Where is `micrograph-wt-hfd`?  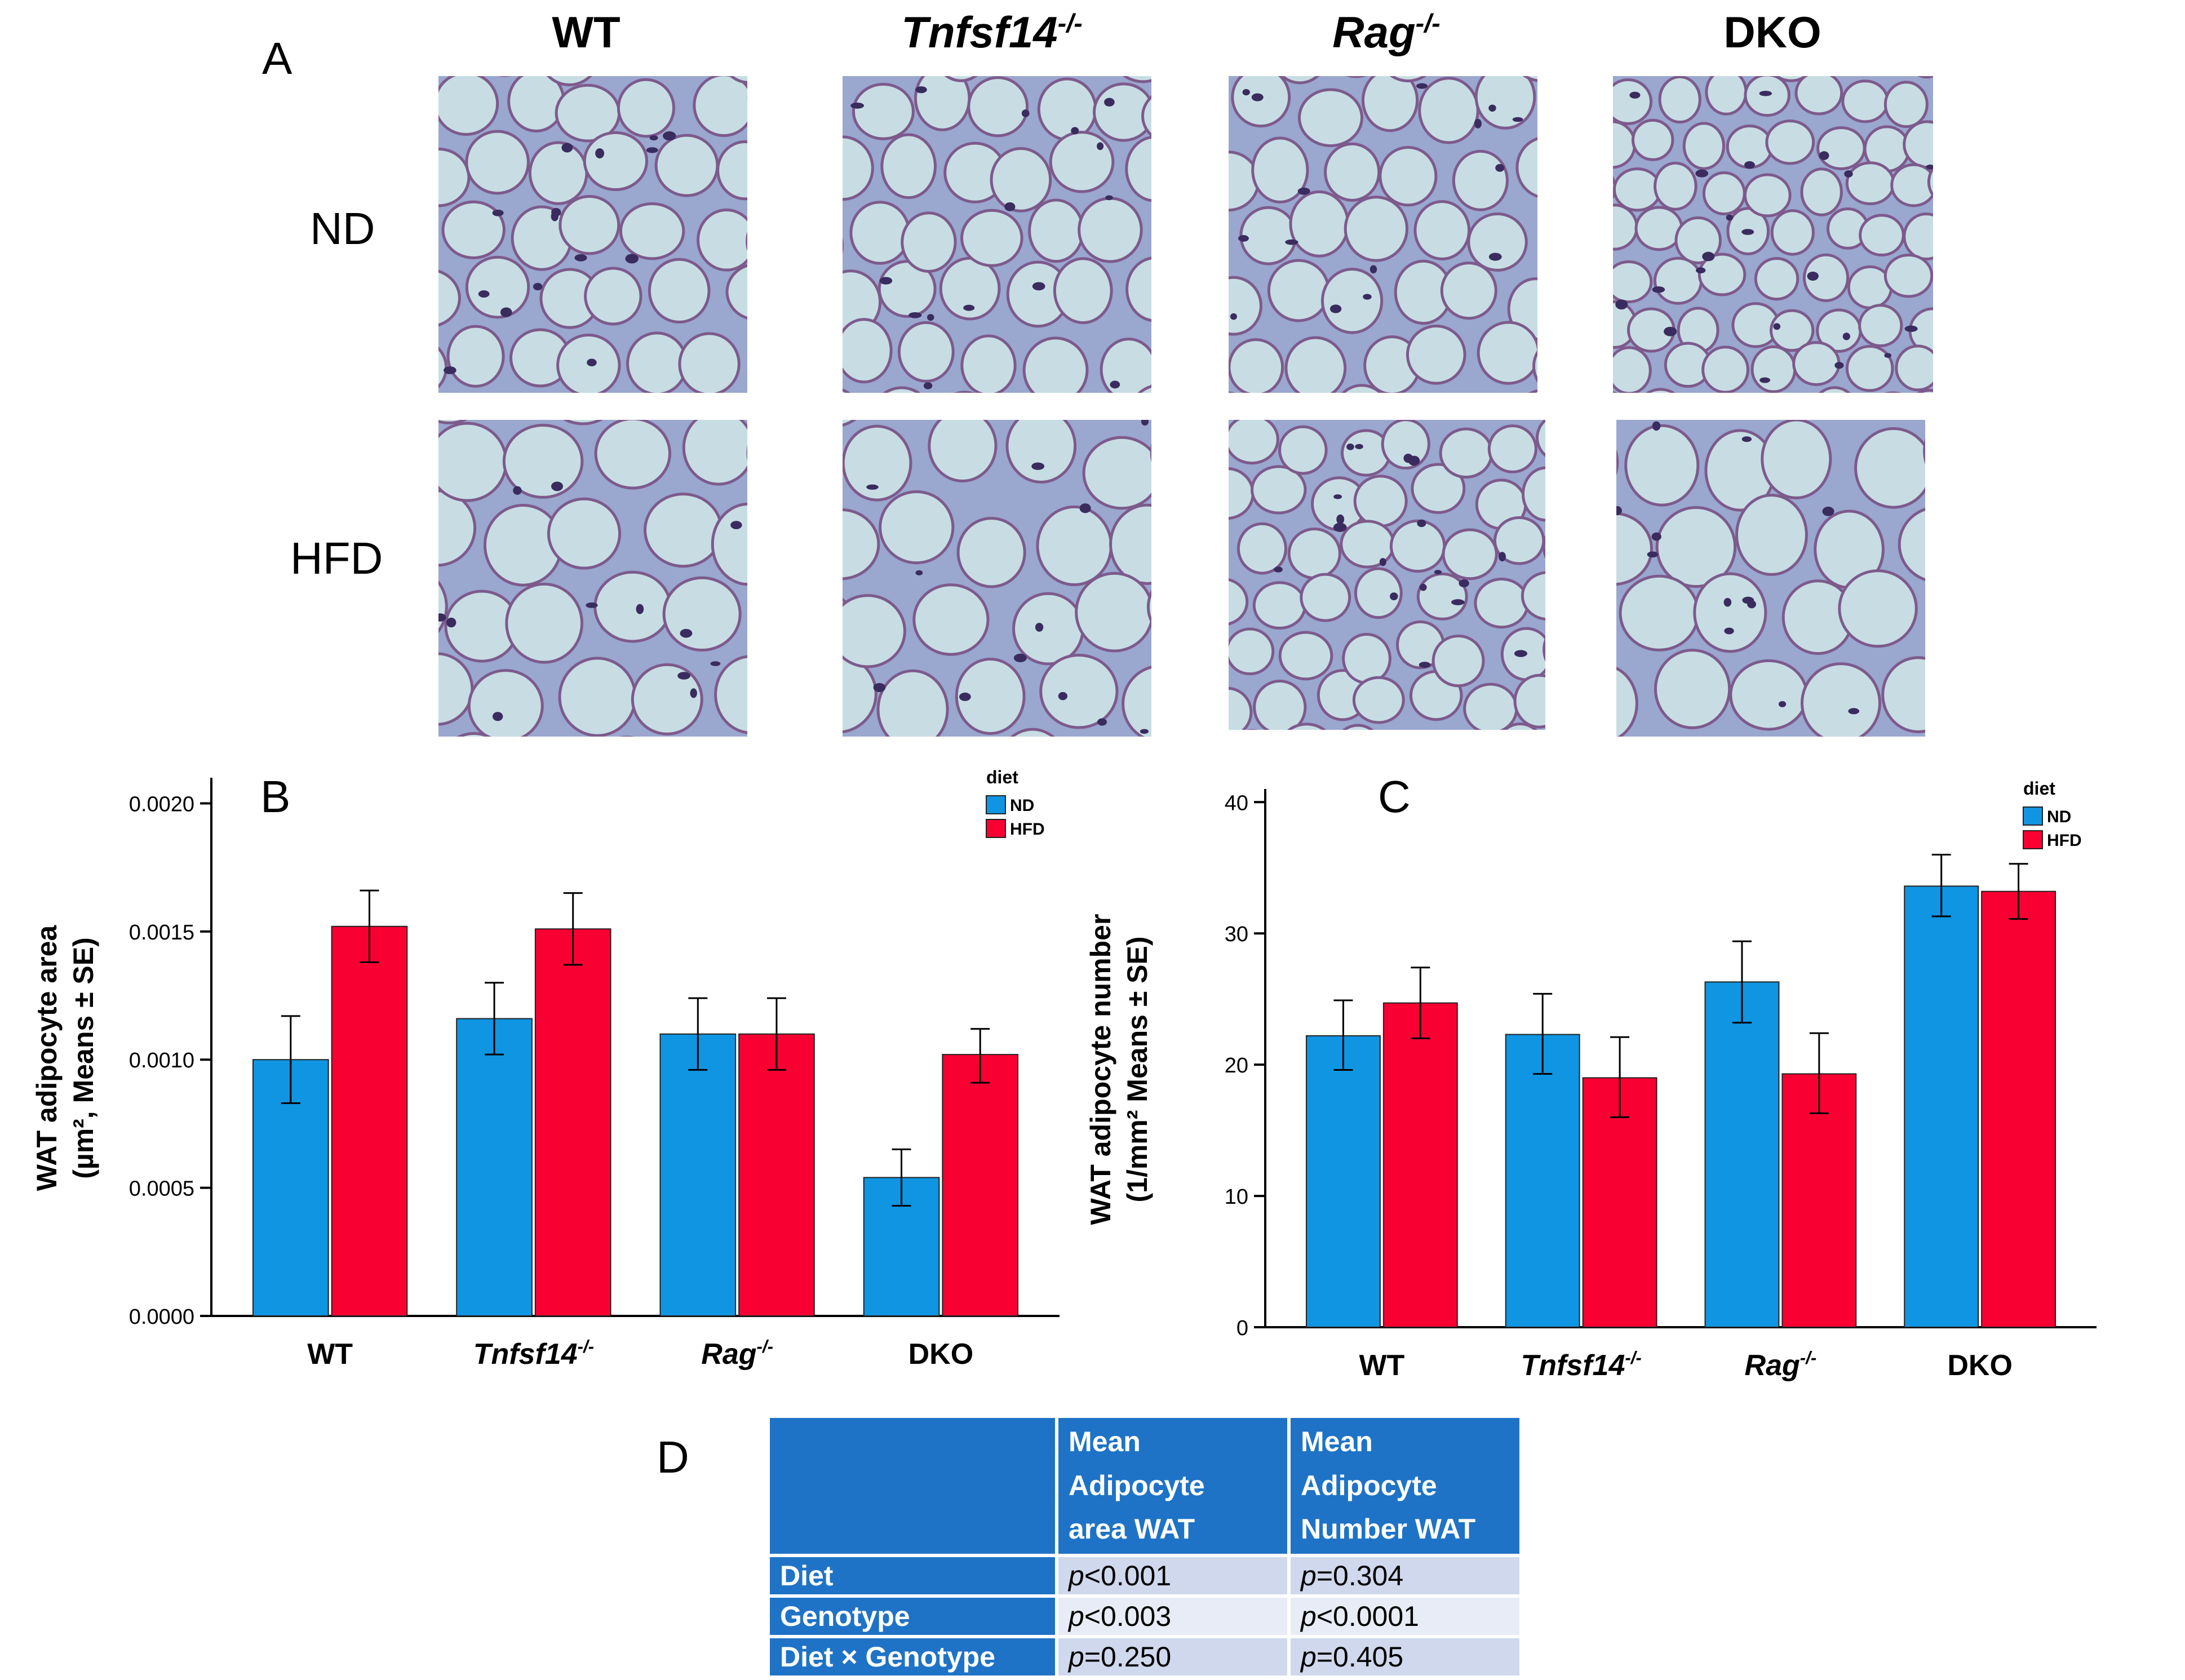 micrograph-wt-hfd is located at coordinates (592, 578).